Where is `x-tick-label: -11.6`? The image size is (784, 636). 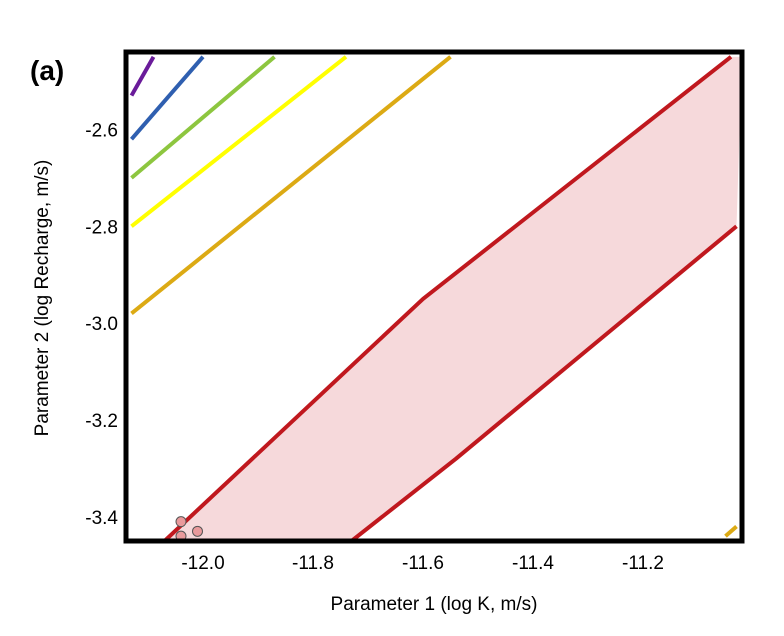
x-tick-label: -11.6 is located at coordinates (423, 563).